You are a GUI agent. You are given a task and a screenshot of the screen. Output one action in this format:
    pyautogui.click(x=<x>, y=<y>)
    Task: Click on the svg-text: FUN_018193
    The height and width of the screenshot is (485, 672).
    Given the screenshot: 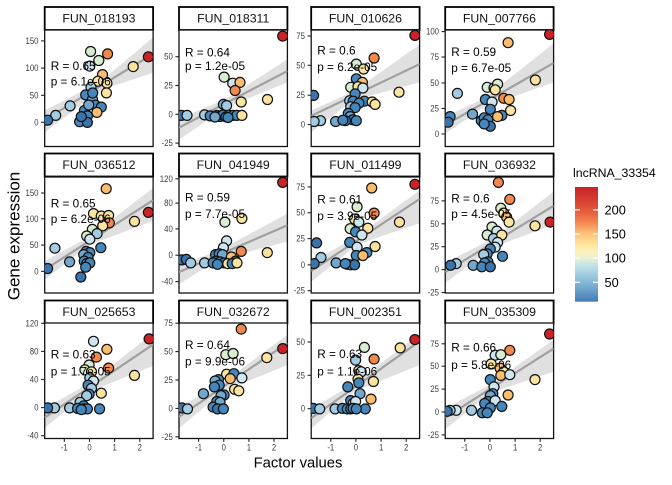 What is the action you would take?
    pyautogui.click(x=98, y=19)
    